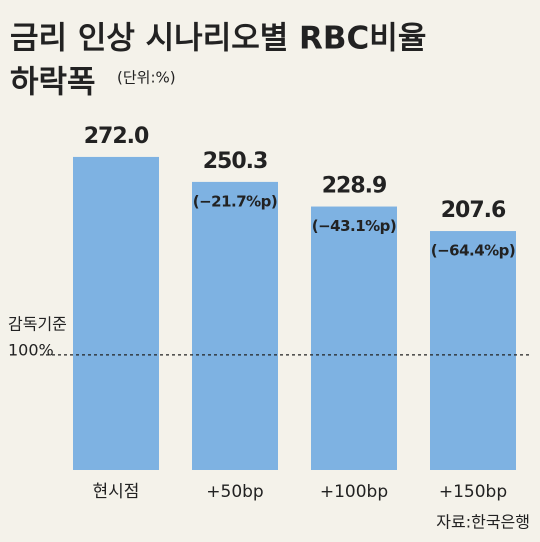 The width and height of the screenshot is (540, 542). I want to click on chart-title-line2: 하락폭, so click(53, 83).